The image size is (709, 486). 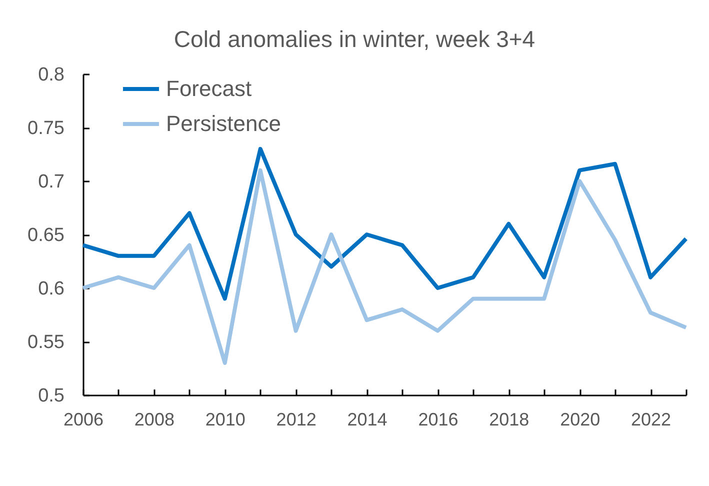 I want to click on x-tick-label: 2022, so click(x=651, y=420).